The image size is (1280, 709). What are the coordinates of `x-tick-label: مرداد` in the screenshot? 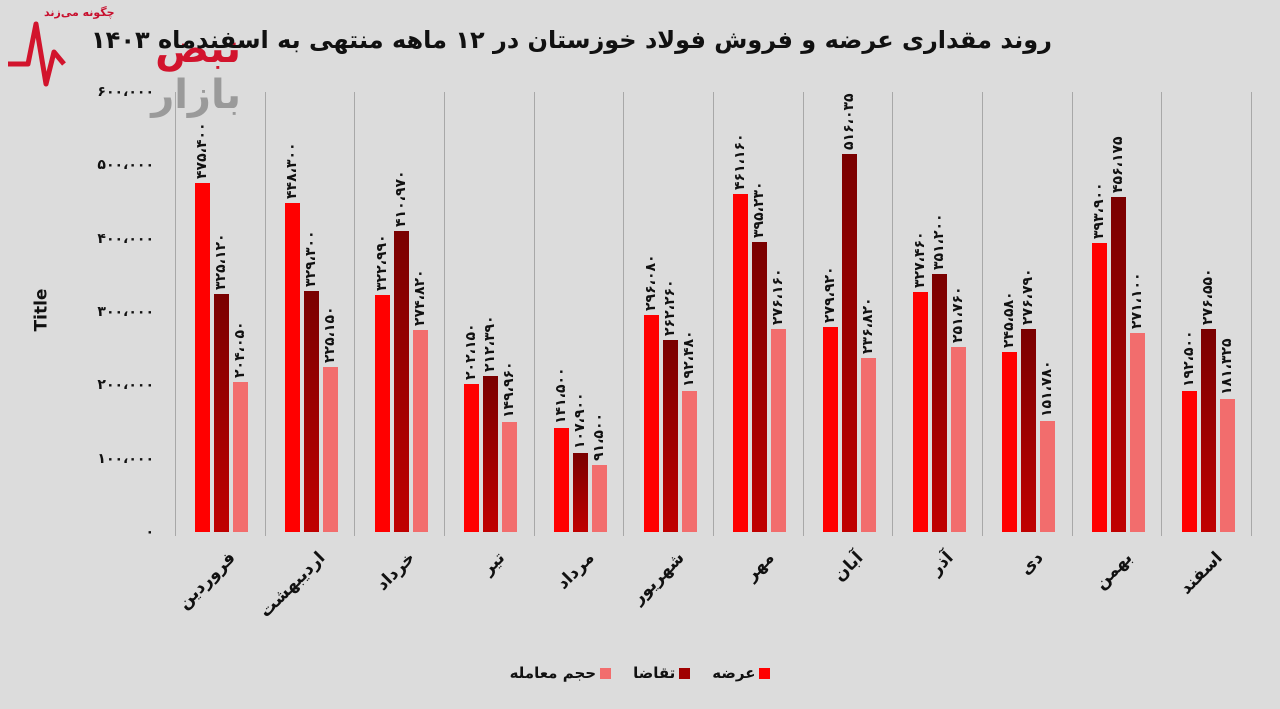 It's located at (576, 571).